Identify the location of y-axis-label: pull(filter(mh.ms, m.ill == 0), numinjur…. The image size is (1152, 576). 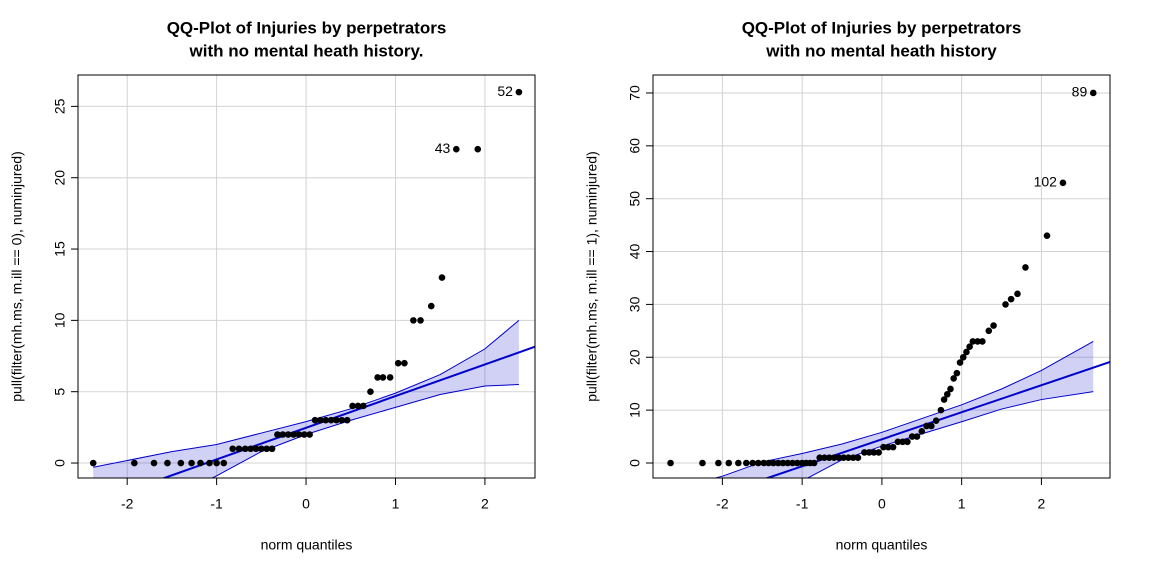
(17, 276).